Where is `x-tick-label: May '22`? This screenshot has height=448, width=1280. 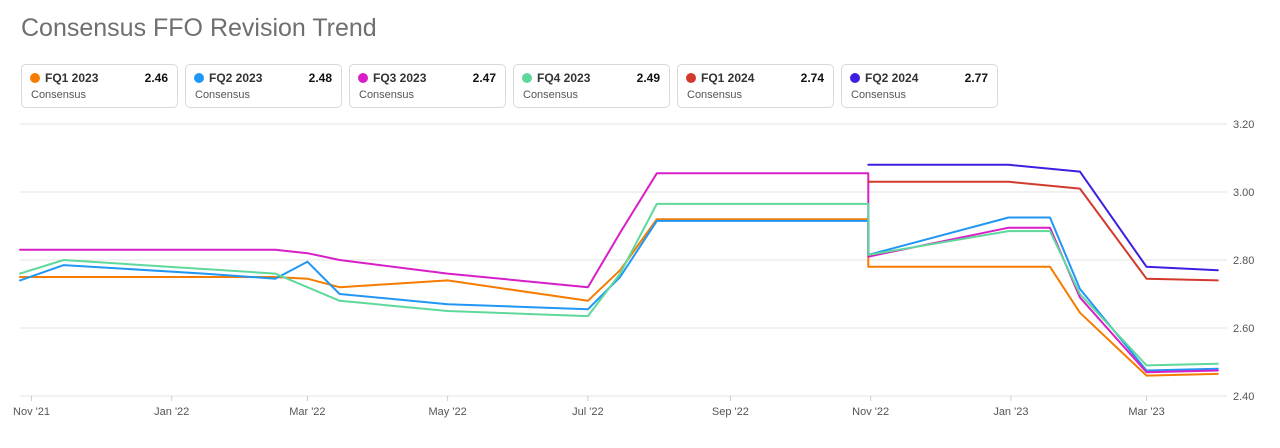
x-tick-label: May '22 is located at coordinates (448, 412).